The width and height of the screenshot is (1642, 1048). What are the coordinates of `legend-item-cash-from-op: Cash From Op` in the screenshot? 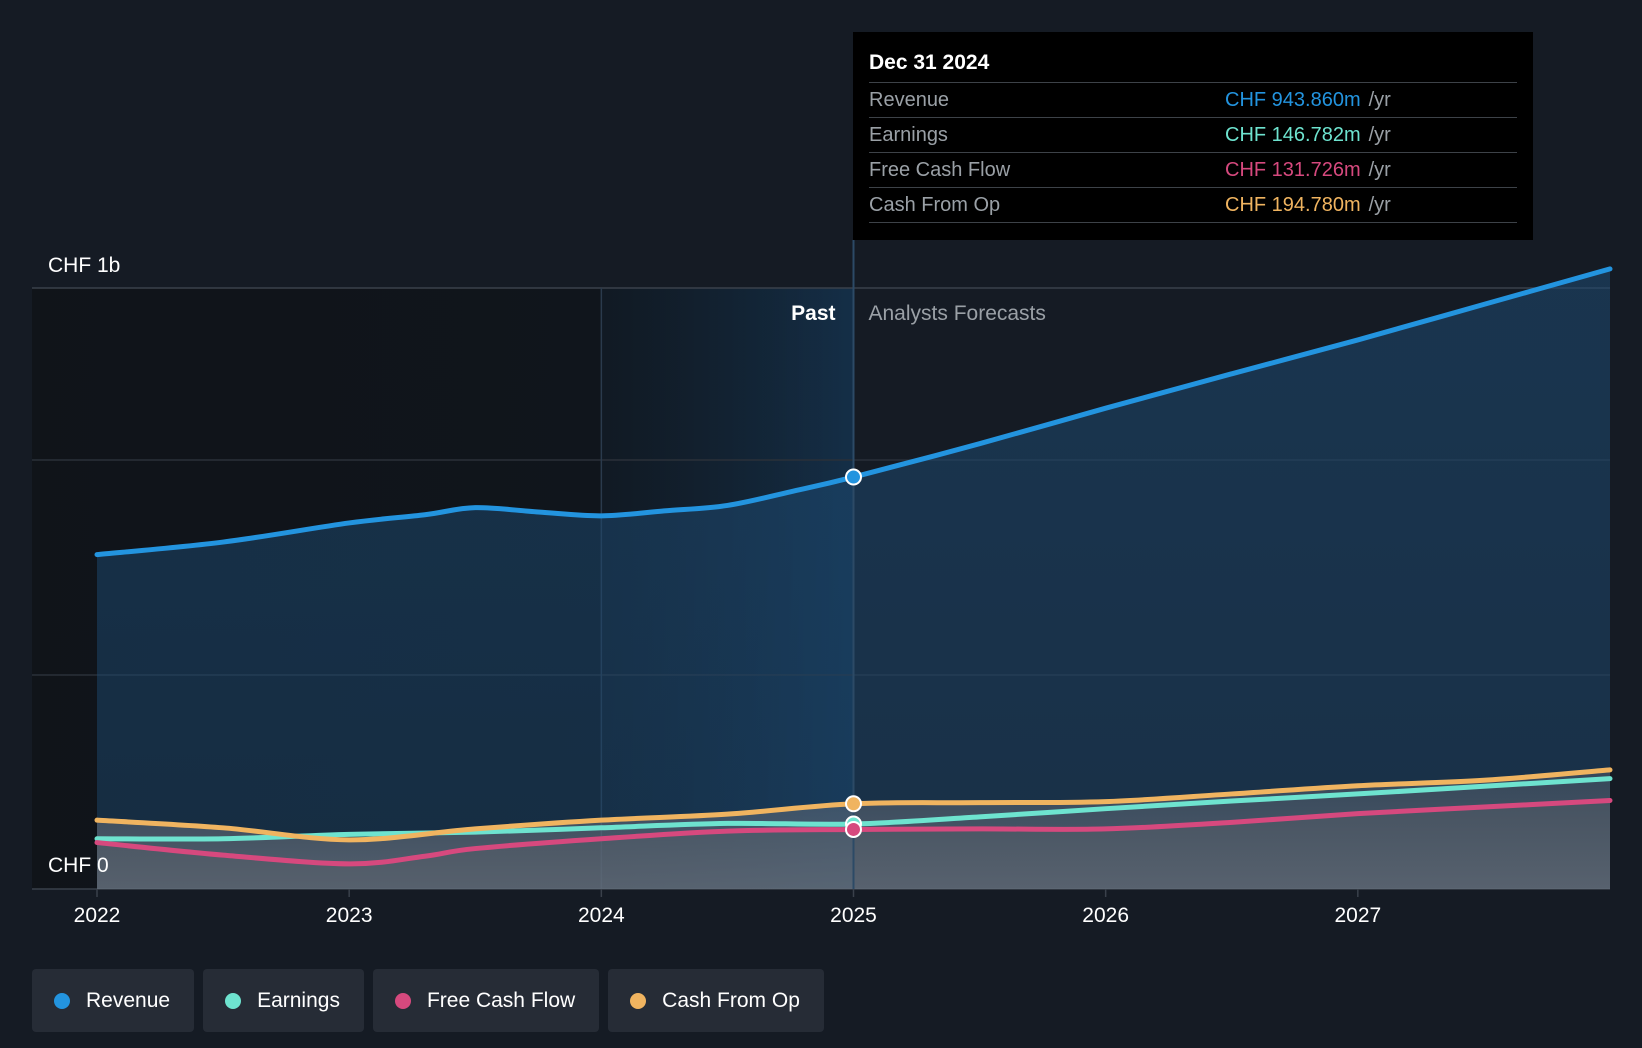 It's located at (716, 1000).